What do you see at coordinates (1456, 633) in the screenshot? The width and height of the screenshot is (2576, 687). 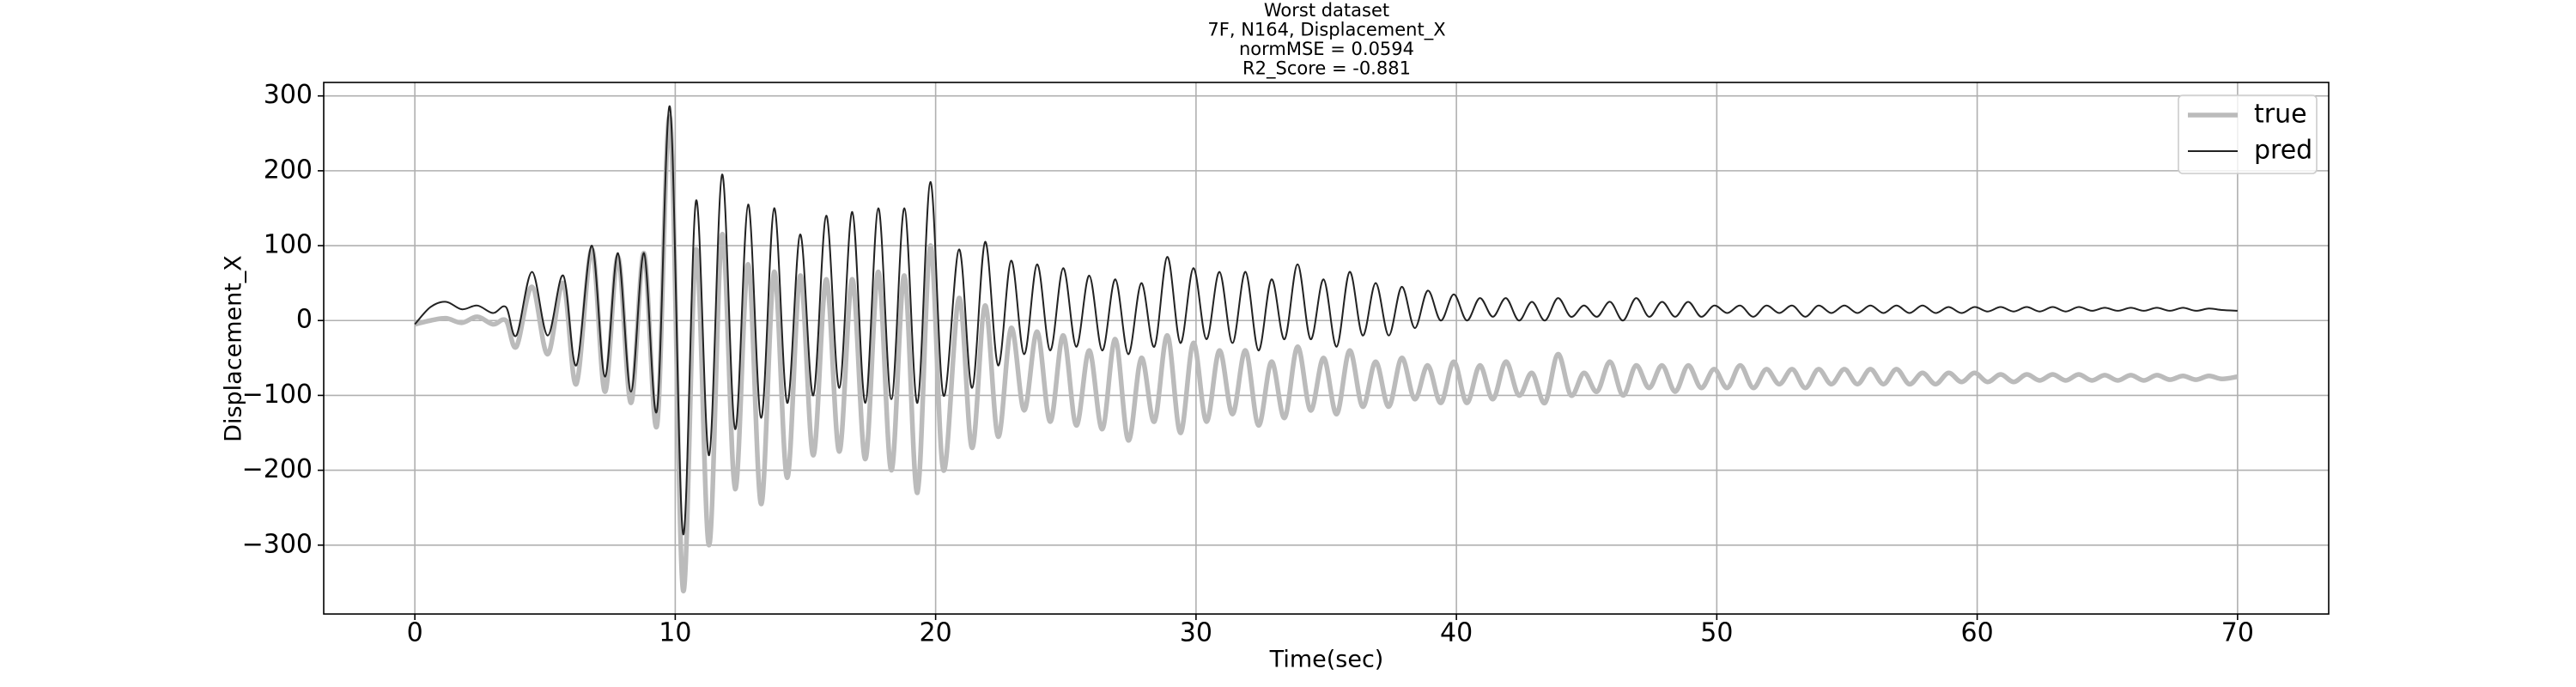 I see `x-tick-label: 40` at bounding box center [1456, 633].